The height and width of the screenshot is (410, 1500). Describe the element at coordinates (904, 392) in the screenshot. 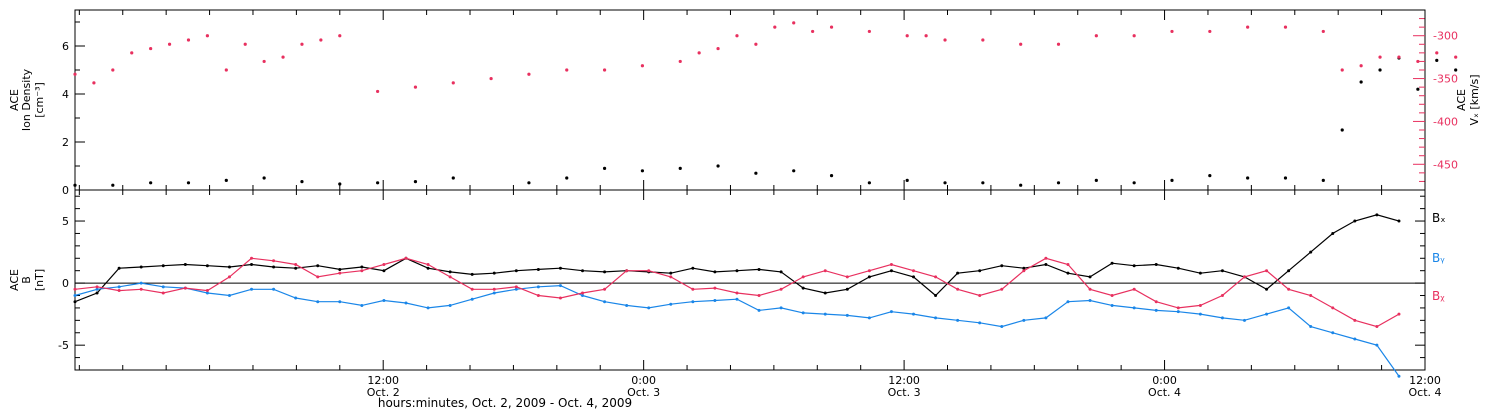

I see `x-tick-date-label: Oct. 3` at that location.